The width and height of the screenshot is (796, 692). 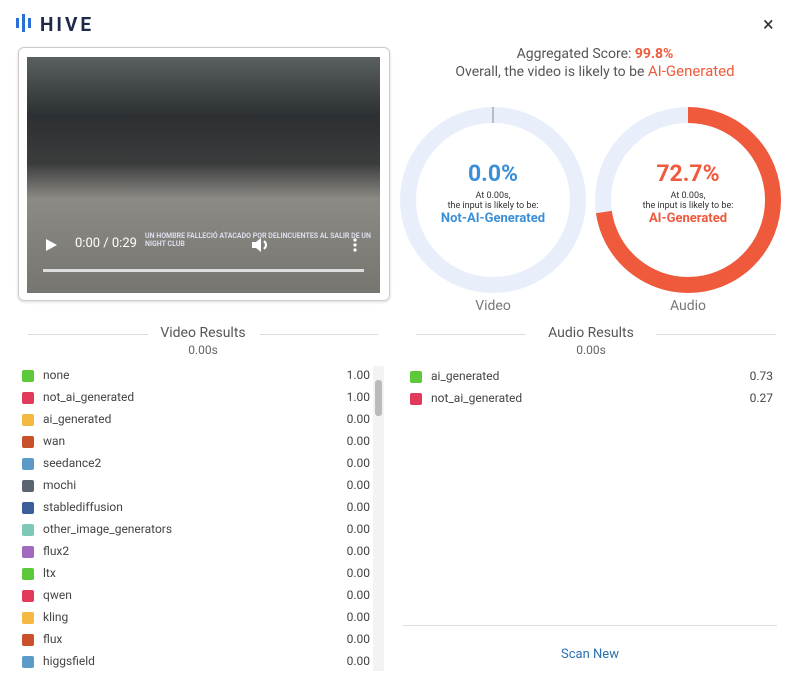 What do you see at coordinates (260, 245) in the screenshot?
I see `volume-button` at bounding box center [260, 245].